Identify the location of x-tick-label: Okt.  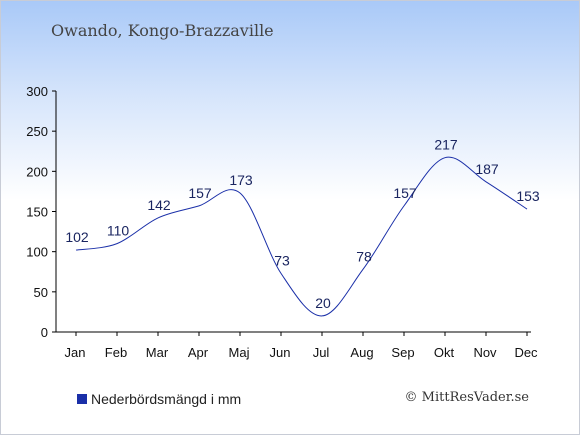
(444, 352).